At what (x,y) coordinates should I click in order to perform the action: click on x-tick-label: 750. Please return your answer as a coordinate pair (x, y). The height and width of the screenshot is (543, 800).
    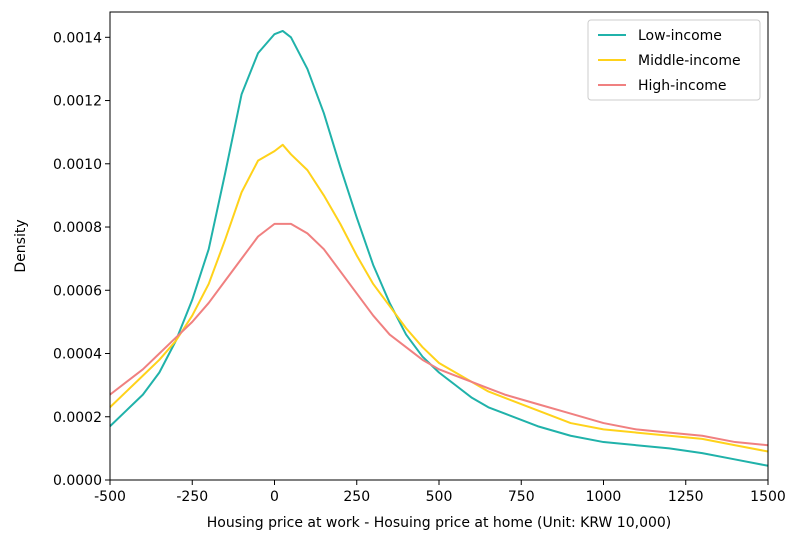
    Looking at the image, I should click on (521, 497).